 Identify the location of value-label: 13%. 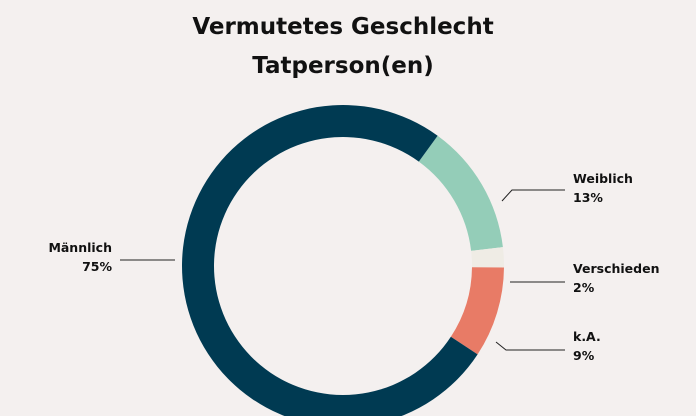
(588, 197).